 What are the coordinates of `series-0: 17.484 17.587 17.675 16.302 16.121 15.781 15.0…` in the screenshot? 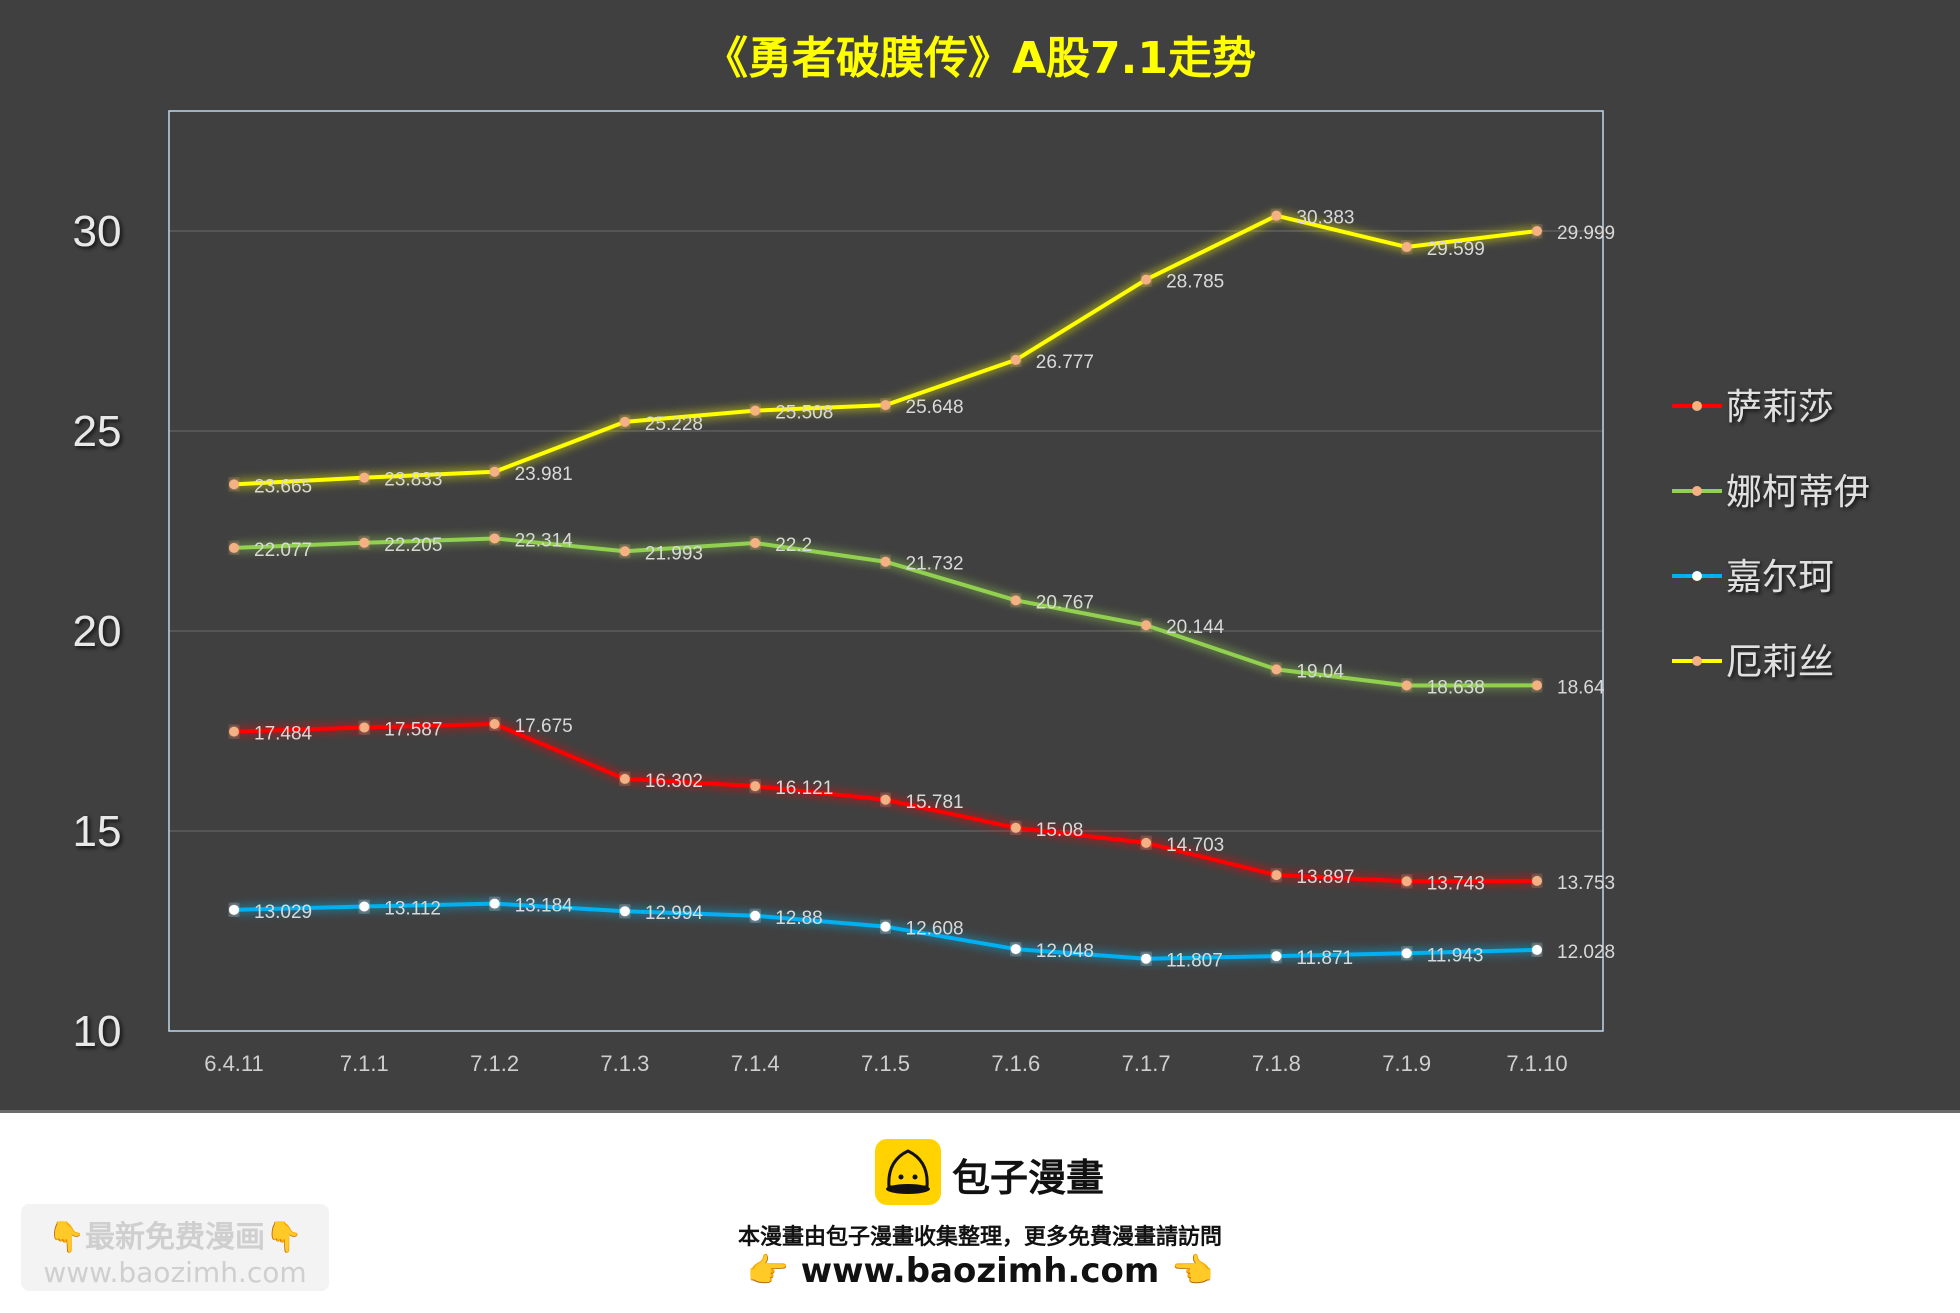 It's located at (922, 805).